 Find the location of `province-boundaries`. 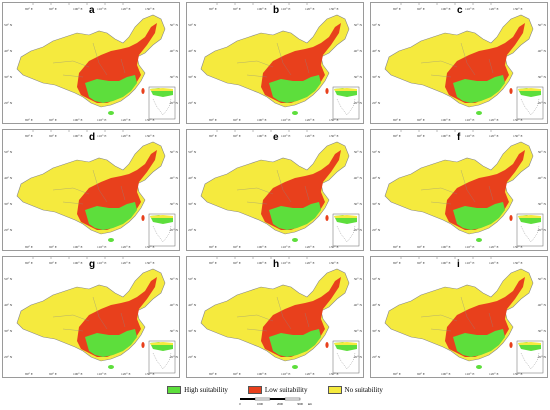

province-boundaries is located at coordinates (273, 187).